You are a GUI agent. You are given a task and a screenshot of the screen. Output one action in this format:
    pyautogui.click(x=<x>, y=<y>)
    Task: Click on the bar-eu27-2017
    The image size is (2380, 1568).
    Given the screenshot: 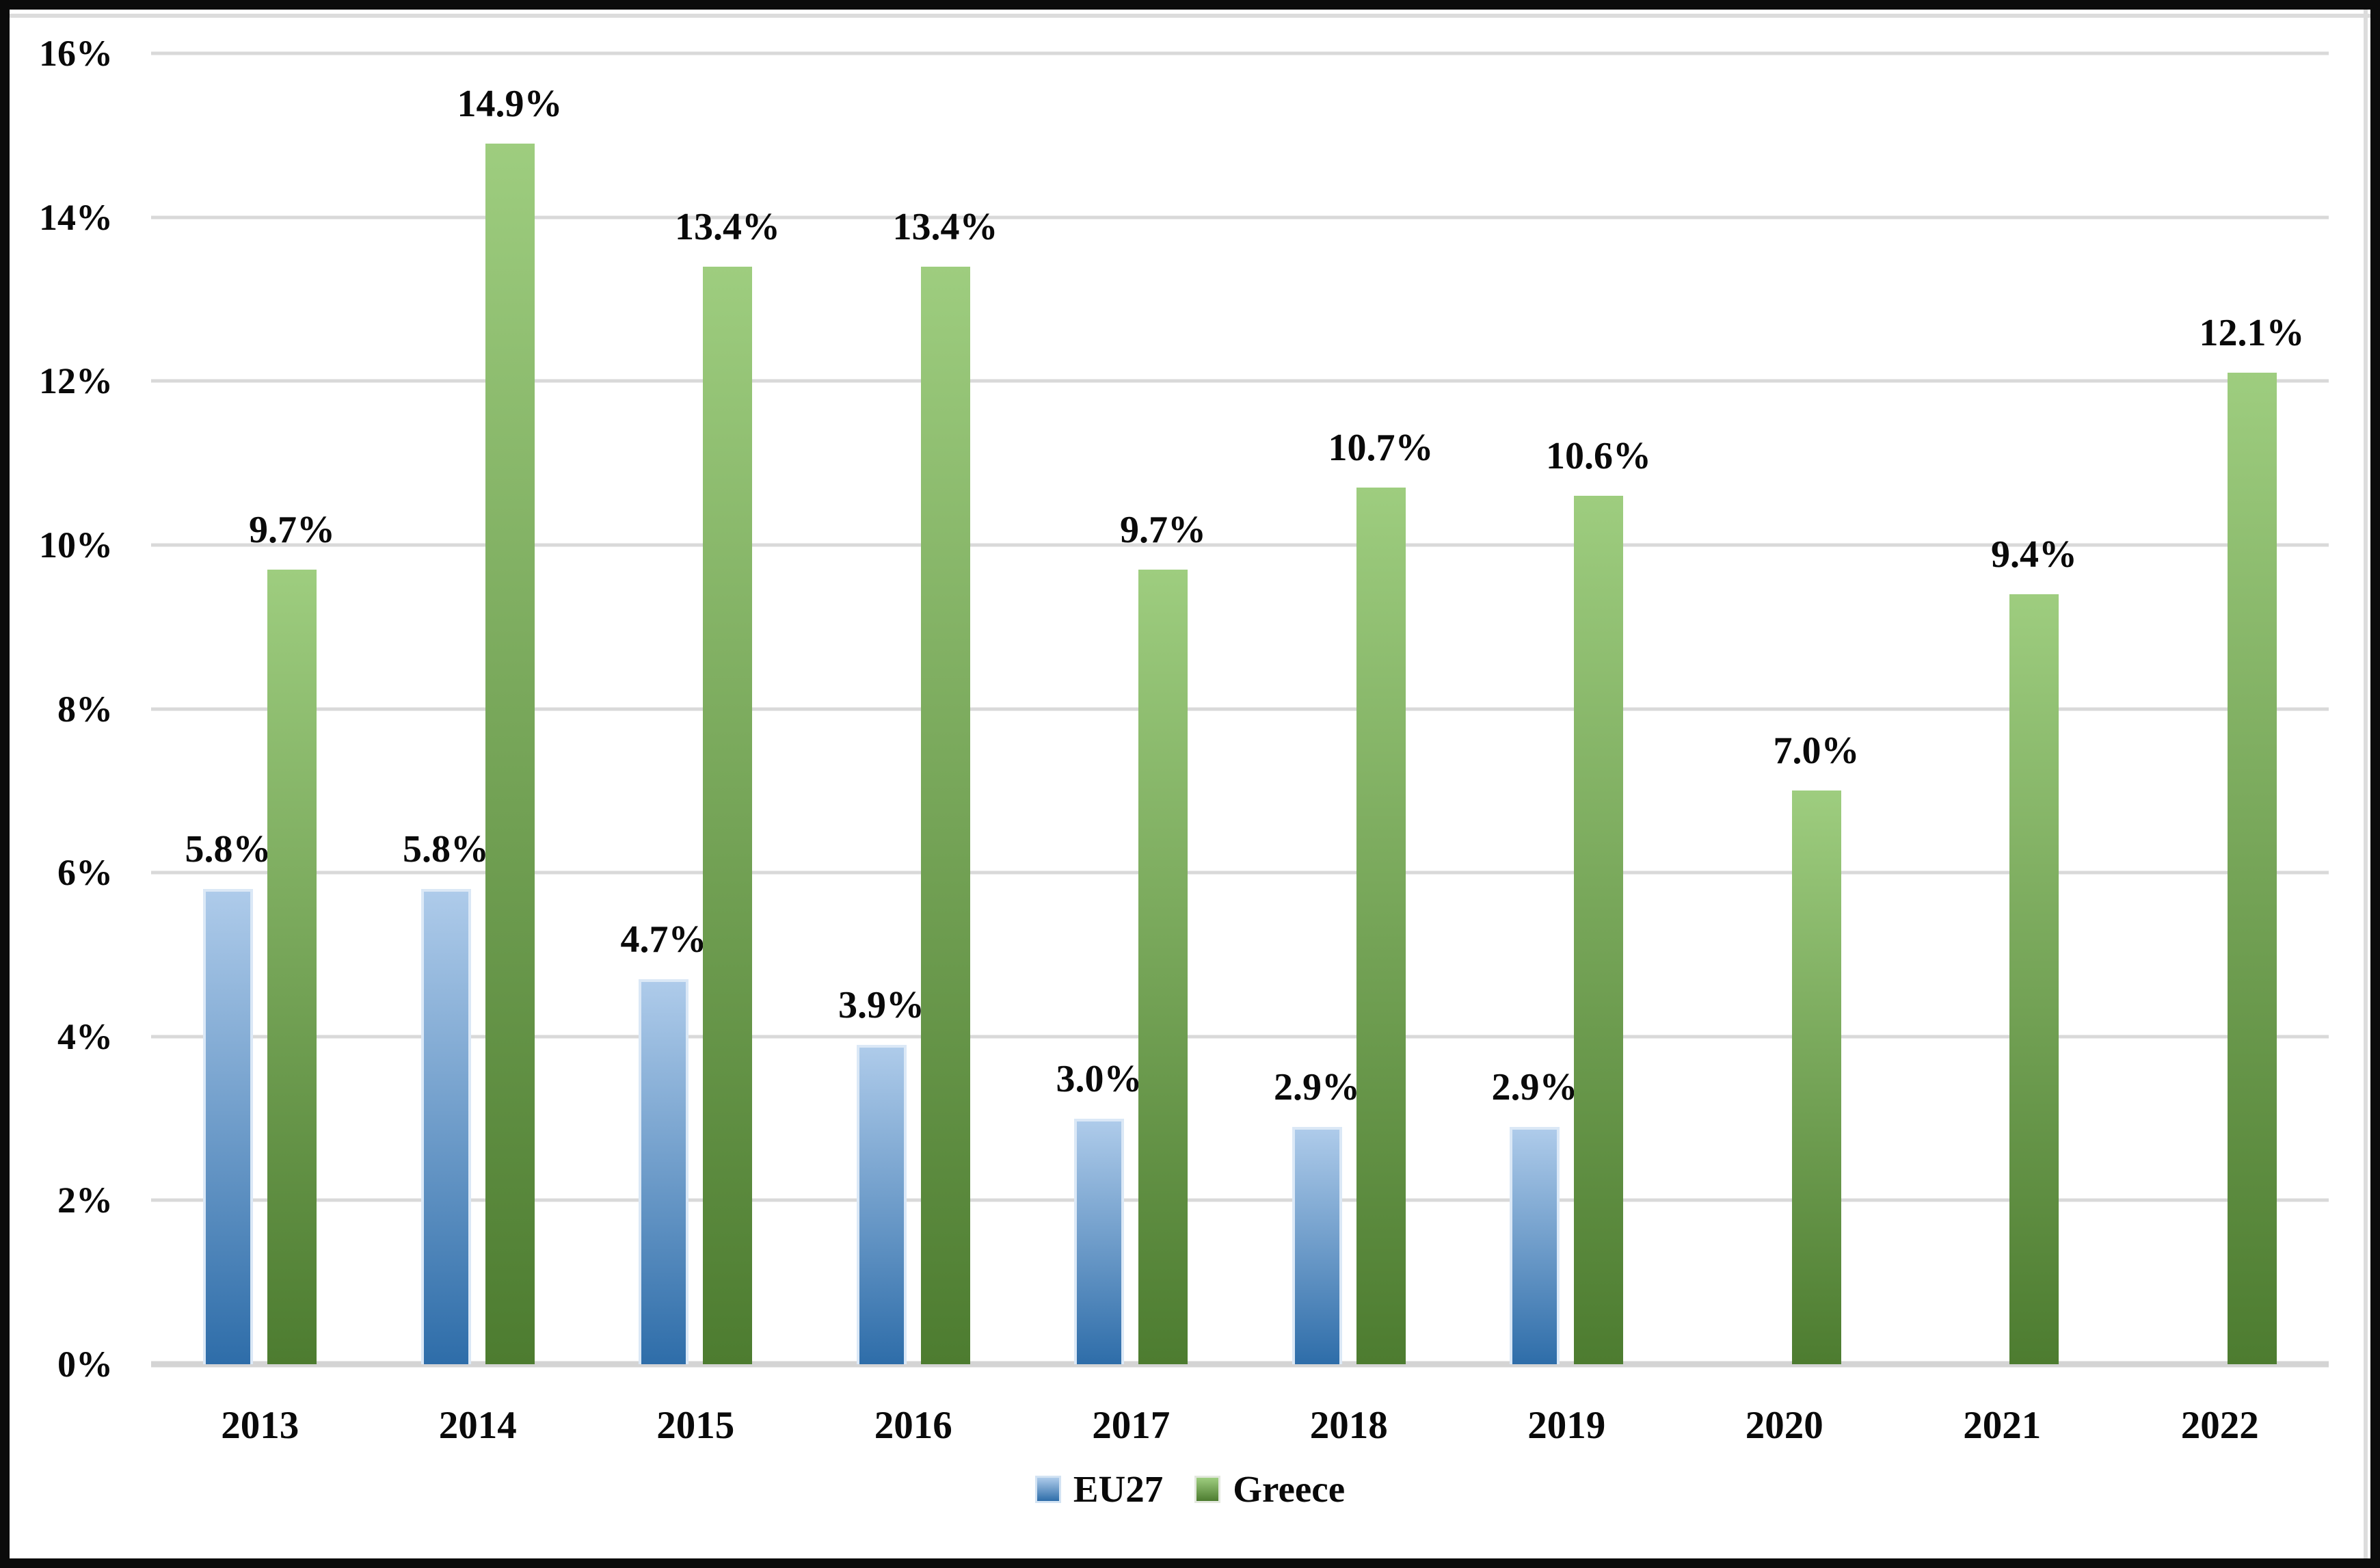 What is the action you would take?
    pyautogui.click(x=1099, y=1241)
    